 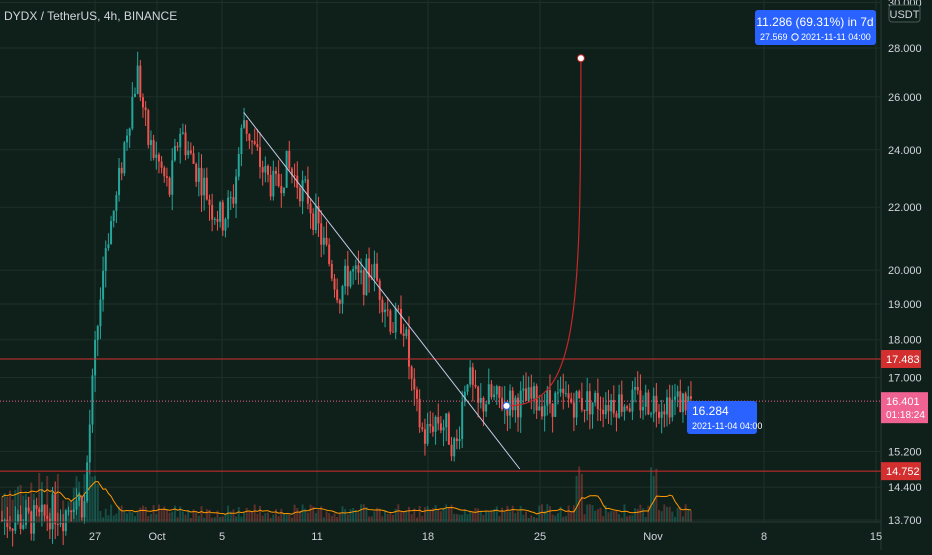 What do you see at coordinates (222, 537) in the screenshot?
I see `x-tick-label: 5` at bounding box center [222, 537].